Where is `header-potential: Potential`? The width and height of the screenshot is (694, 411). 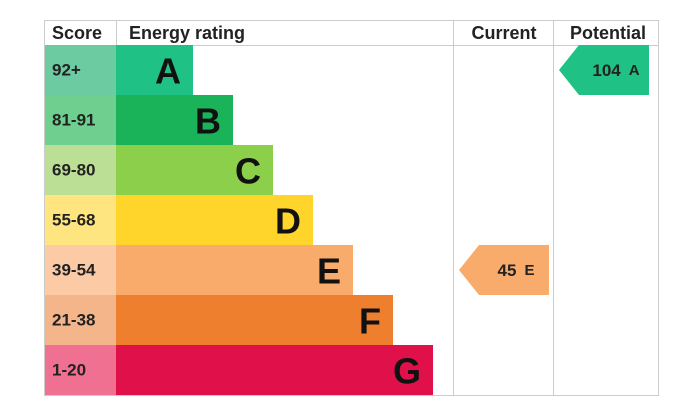 header-potential: Potential is located at coordinates (608, 33).